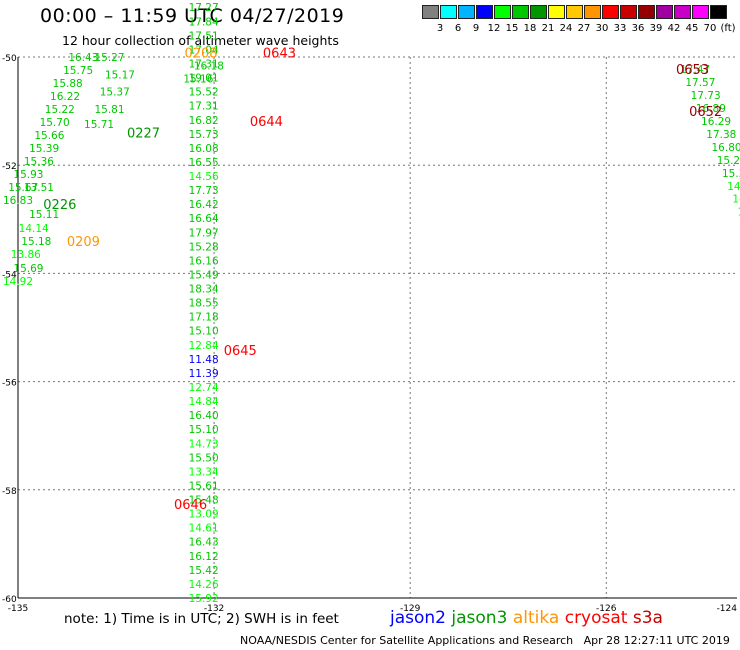 The height and width of the screenshot is (650, 740). Describe the element at coordinates (204, 360) in the screenshot. I see `wave-height-label: 11.48` at that location.